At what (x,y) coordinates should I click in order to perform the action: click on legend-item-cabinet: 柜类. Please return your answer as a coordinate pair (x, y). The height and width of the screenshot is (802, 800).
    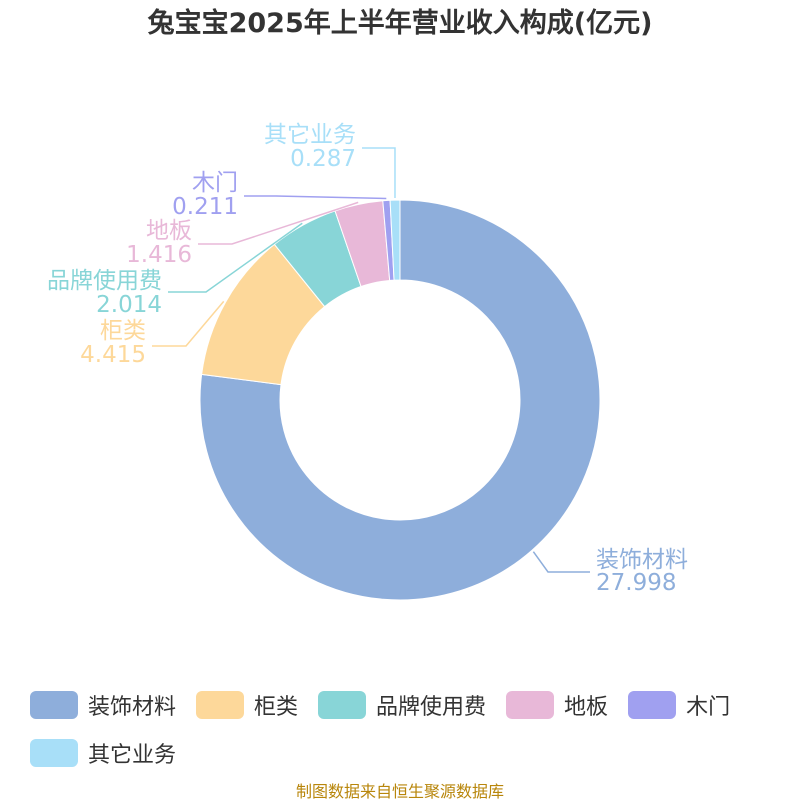
    Looking at the image, I should click on (247, 705).